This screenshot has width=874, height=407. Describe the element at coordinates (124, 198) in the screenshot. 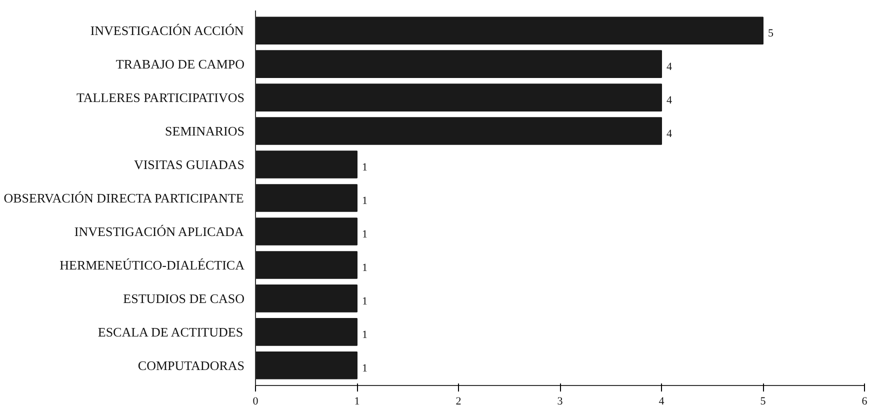

I see `y-tick-label: OBSERVACIÓN DIRECTA PARTICIPANTE` at that location.